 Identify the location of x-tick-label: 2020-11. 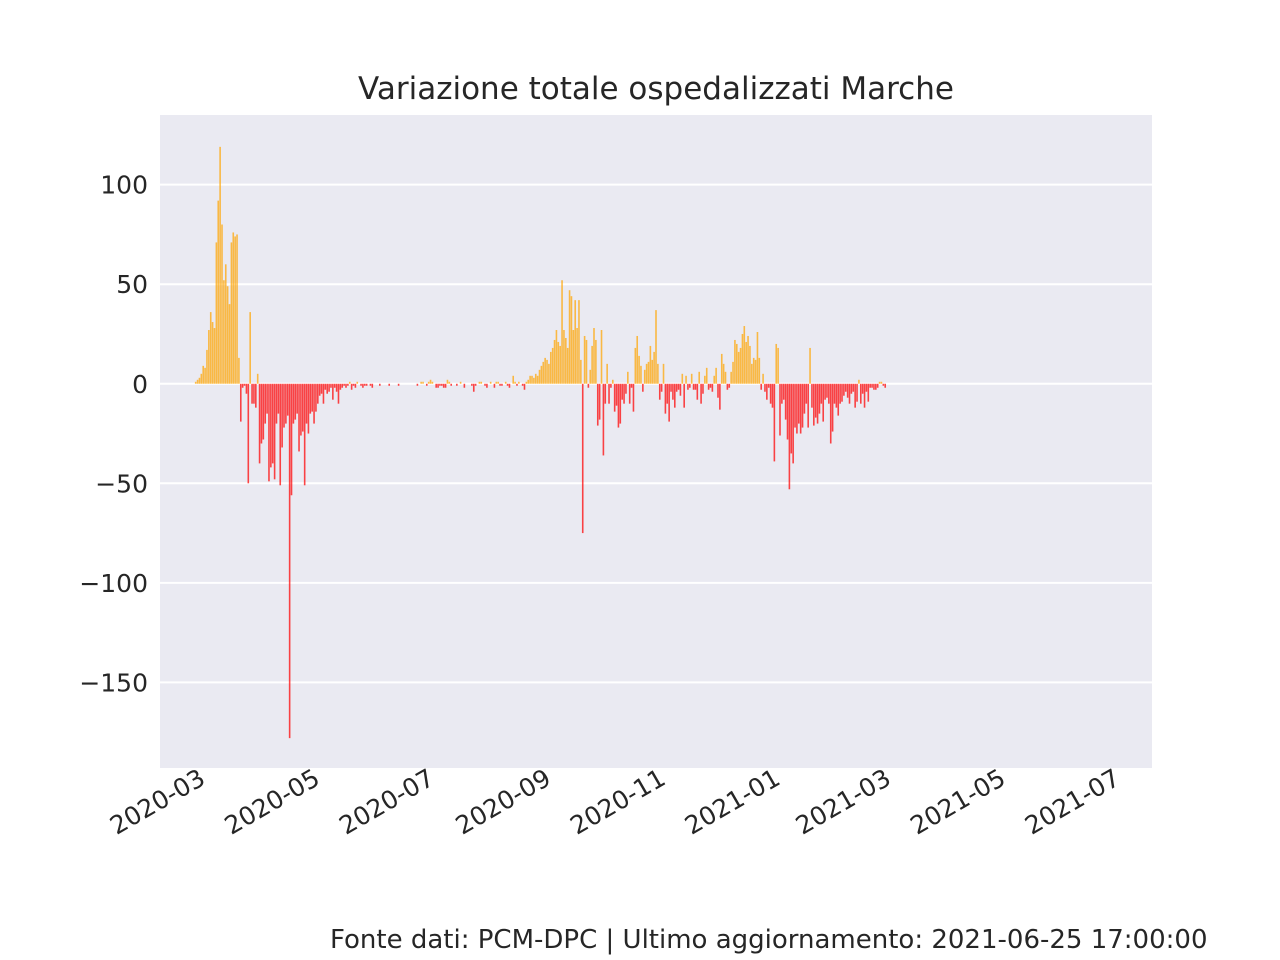
(617, 801).